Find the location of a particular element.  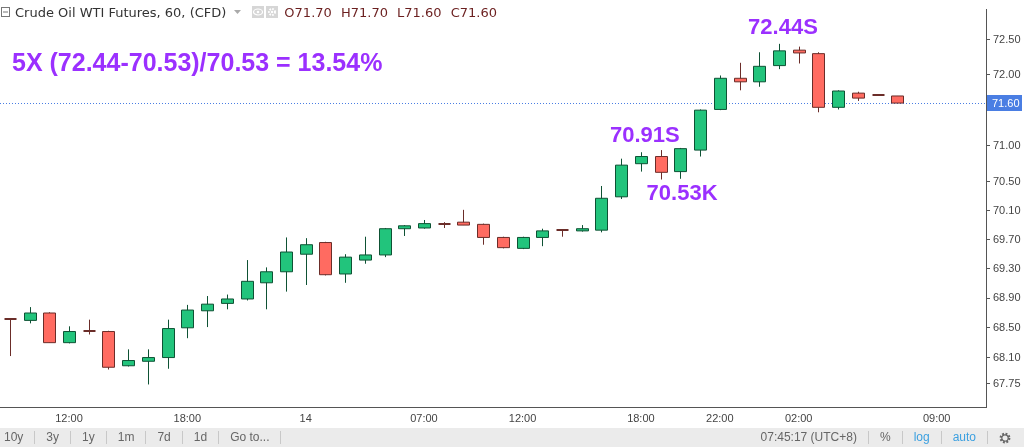

y-tick-label: 68.50 is located at coordinates (1007, 326).